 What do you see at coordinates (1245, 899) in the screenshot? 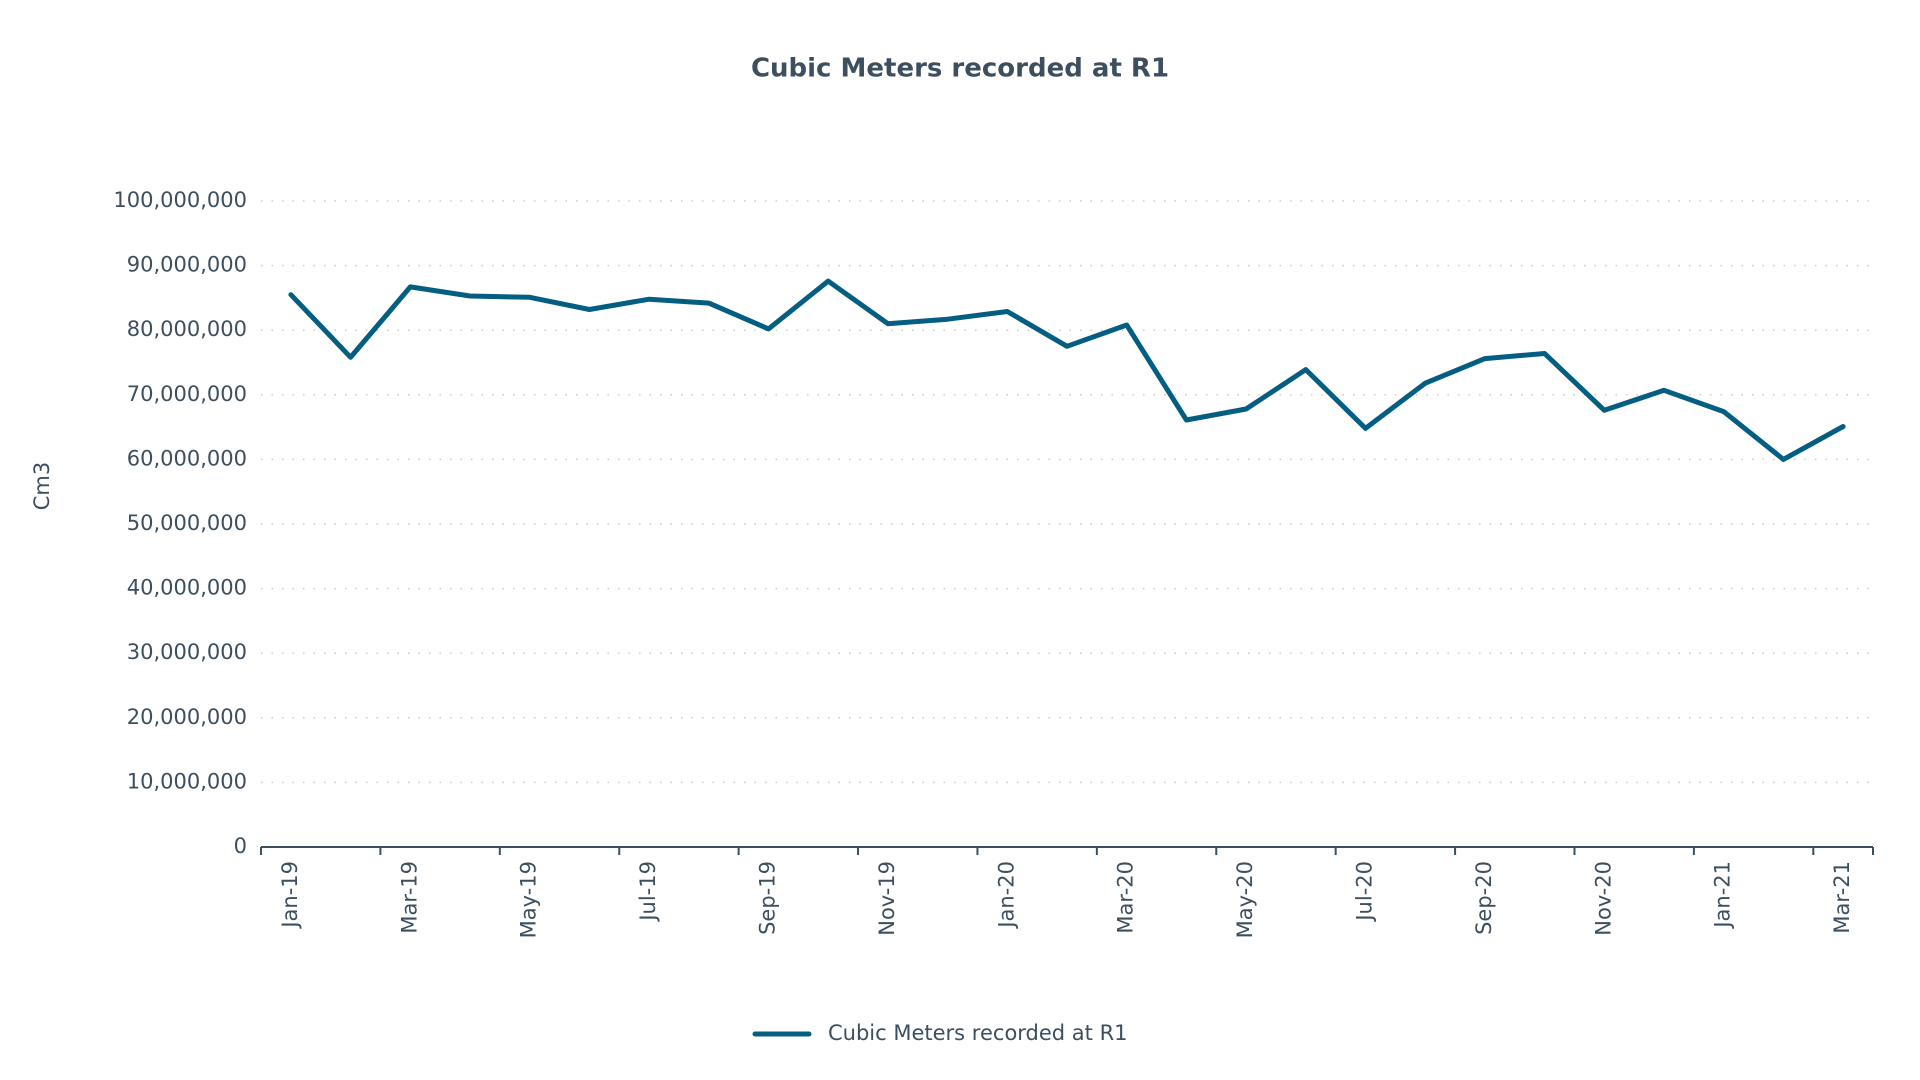
I see `x-tick-label: May-20` at bounding box center [1245, 899].